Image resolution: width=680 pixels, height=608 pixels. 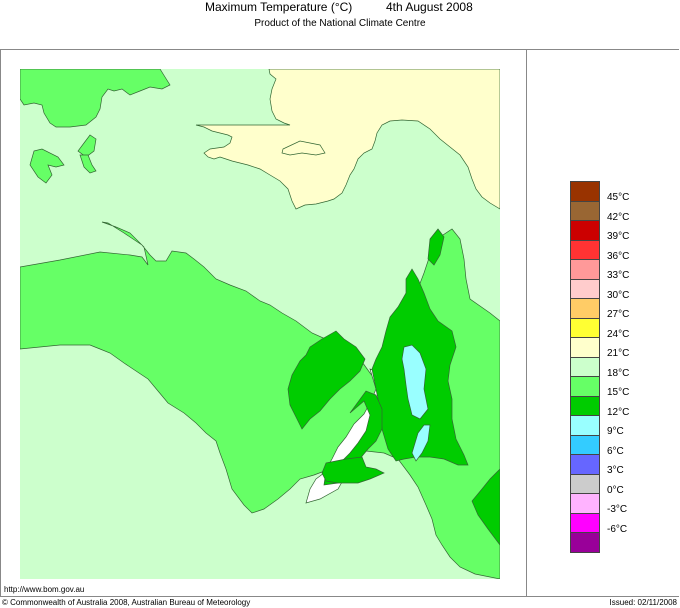 I want to click on frame-divider, so click(x=526, y=323).